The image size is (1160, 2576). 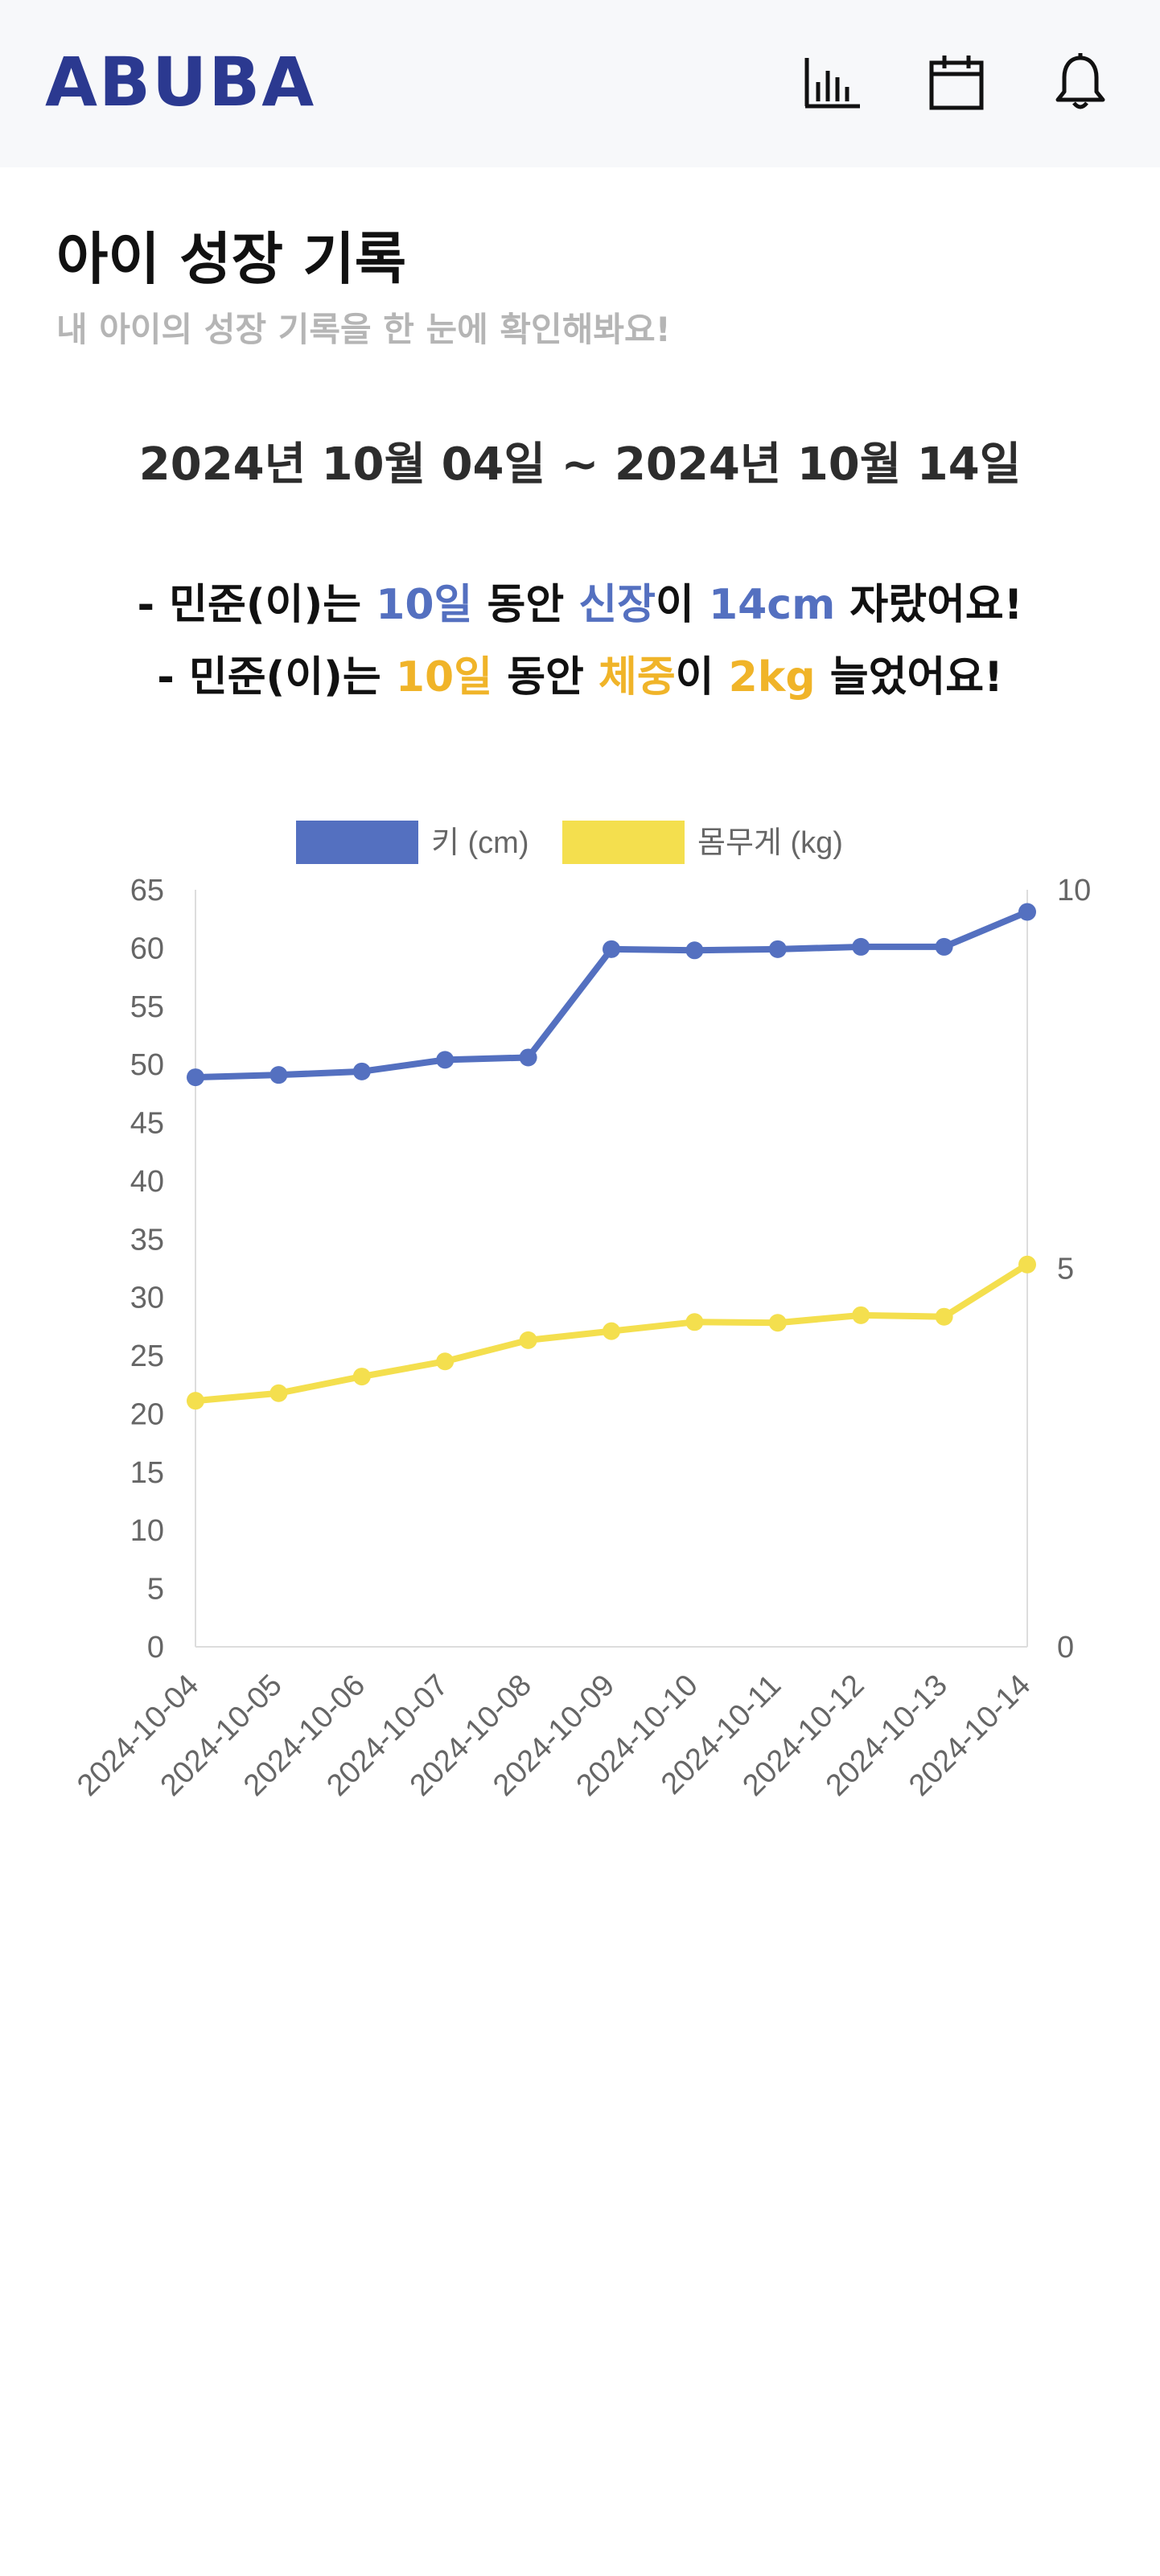 What do you see at coordinates (580, 464) in the screenshot?
I see `date-range: 2024년 10월 04일 ~ 2024년 10월 14일` at bounding box center [580, 464].